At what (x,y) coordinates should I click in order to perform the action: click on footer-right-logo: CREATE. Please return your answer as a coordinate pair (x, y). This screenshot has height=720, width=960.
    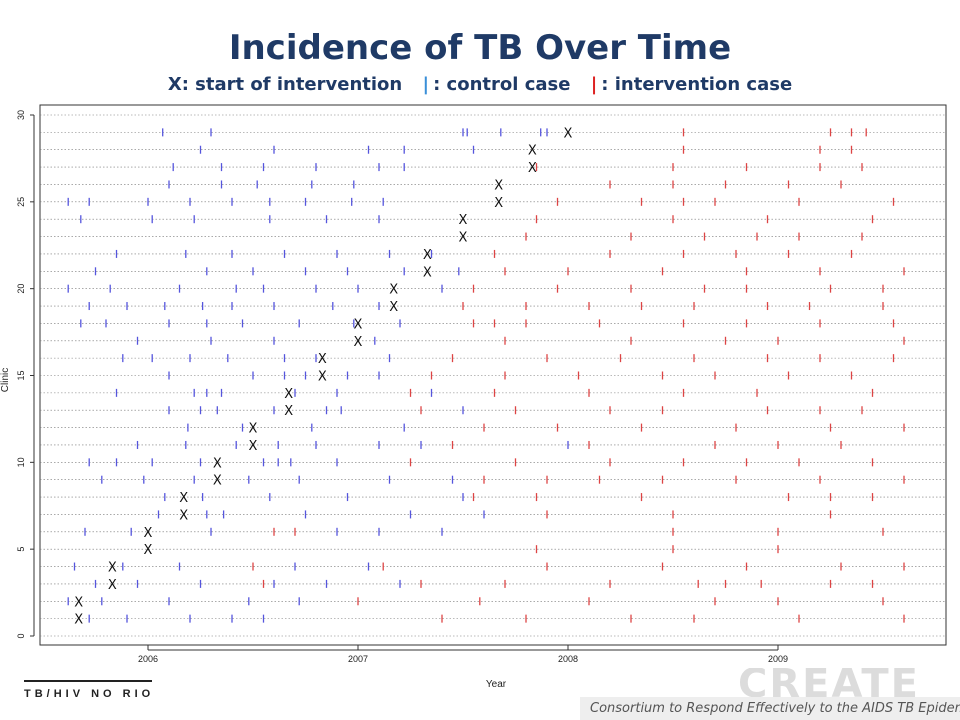
    Looking at the image, I should click on (829, 685).